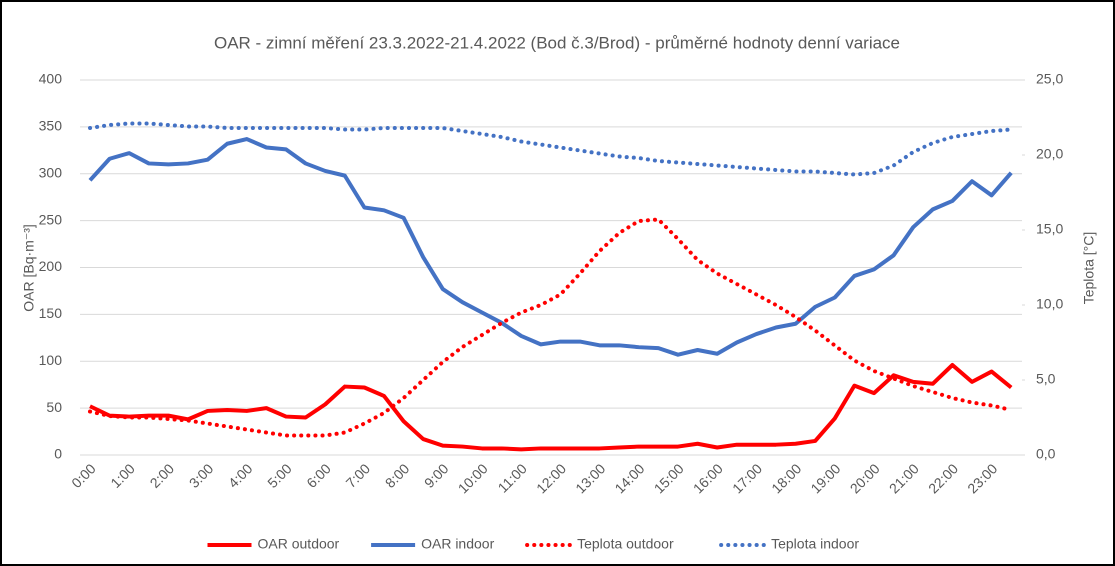 This screenshot has height=566, width=1115. I want to click on y2-axis-label: Teplota [°C], so click(1089, 268).